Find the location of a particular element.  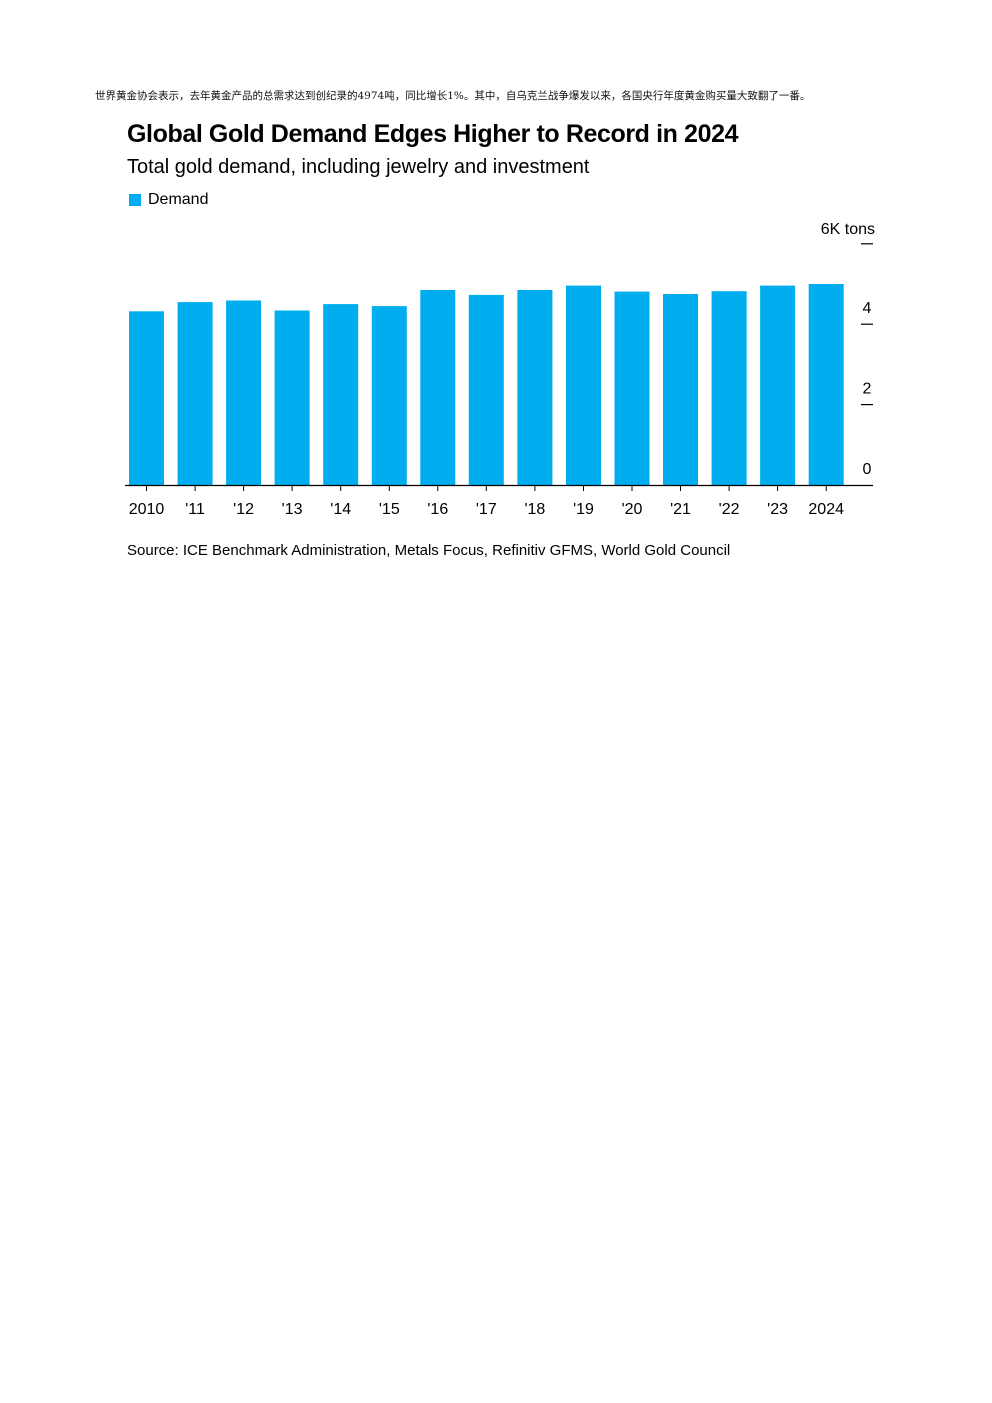

bar-2010 is located at coordinates (146, 398).